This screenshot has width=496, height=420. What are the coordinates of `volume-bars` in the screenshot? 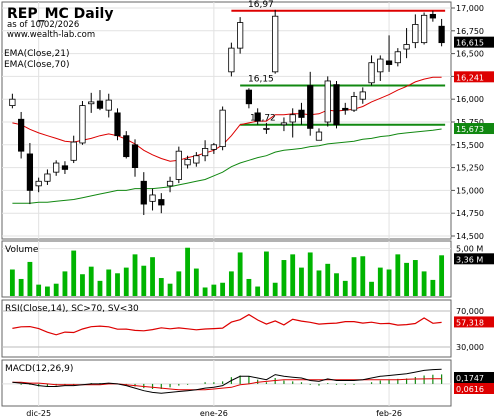 It's located at (227, 271).